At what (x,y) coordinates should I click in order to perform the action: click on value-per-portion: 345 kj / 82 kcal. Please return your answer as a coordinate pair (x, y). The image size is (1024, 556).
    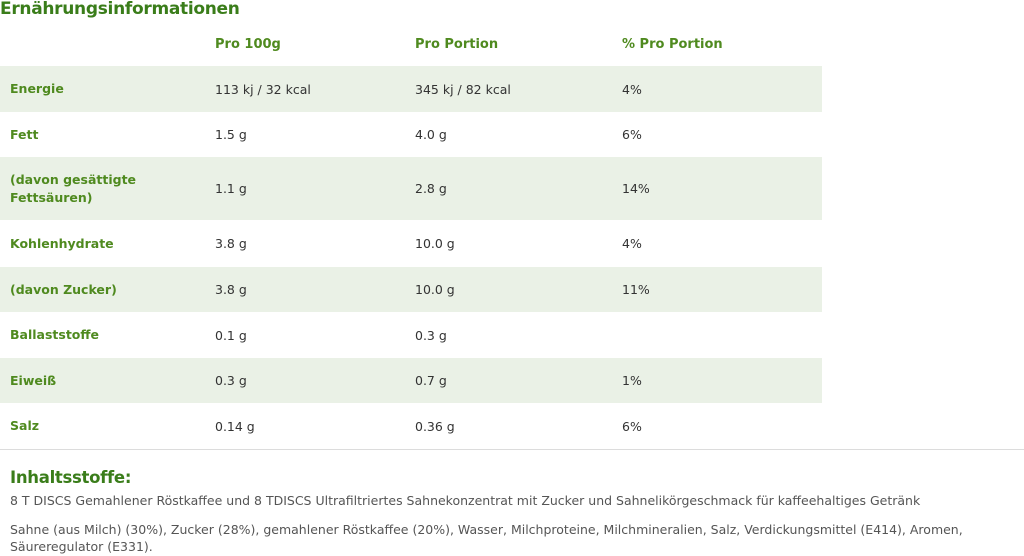
    Looking at the image, I should click on (463, 89).